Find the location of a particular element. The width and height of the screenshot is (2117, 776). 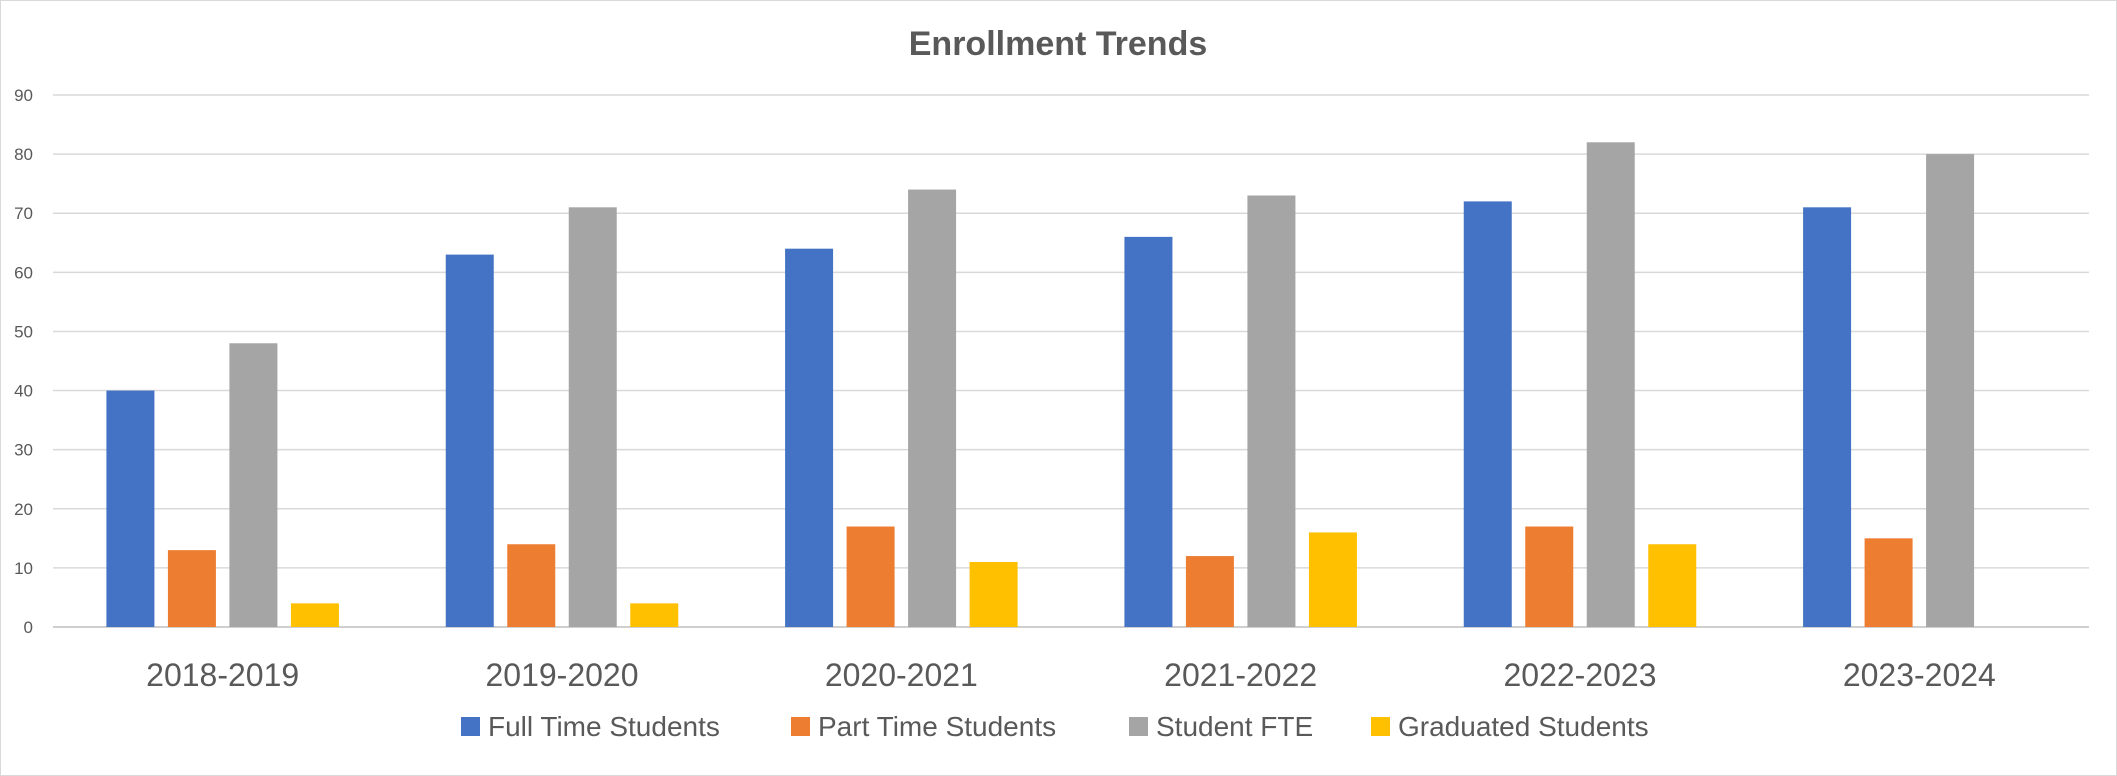

x-tick-label: 2022-2023 is located at coordinates (1579, 675).